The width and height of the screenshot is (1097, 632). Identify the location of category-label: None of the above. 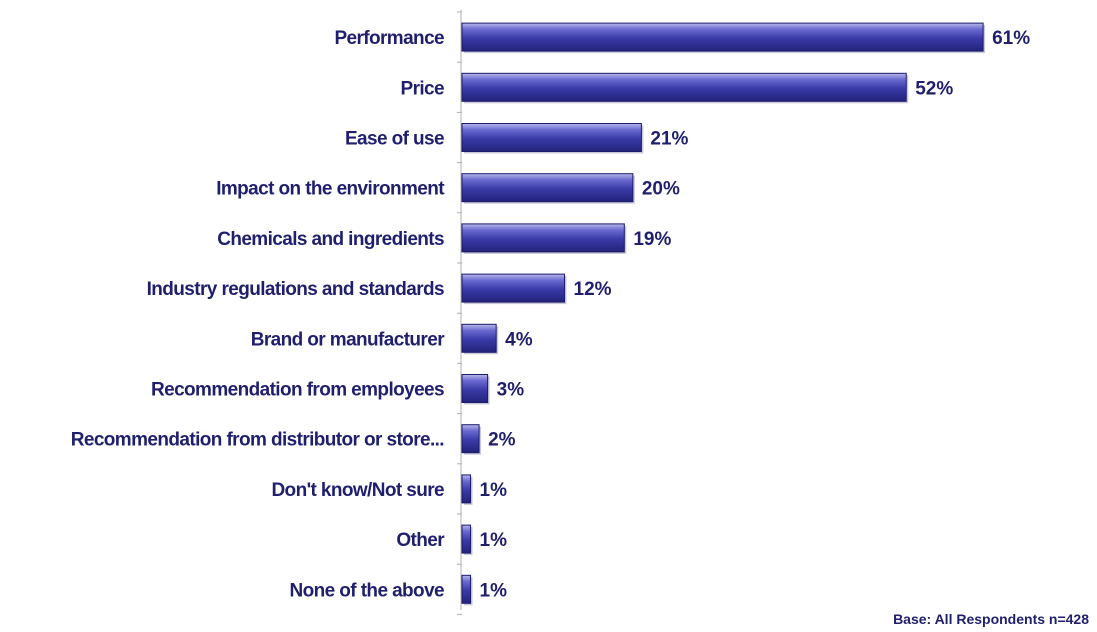
(367, 590).